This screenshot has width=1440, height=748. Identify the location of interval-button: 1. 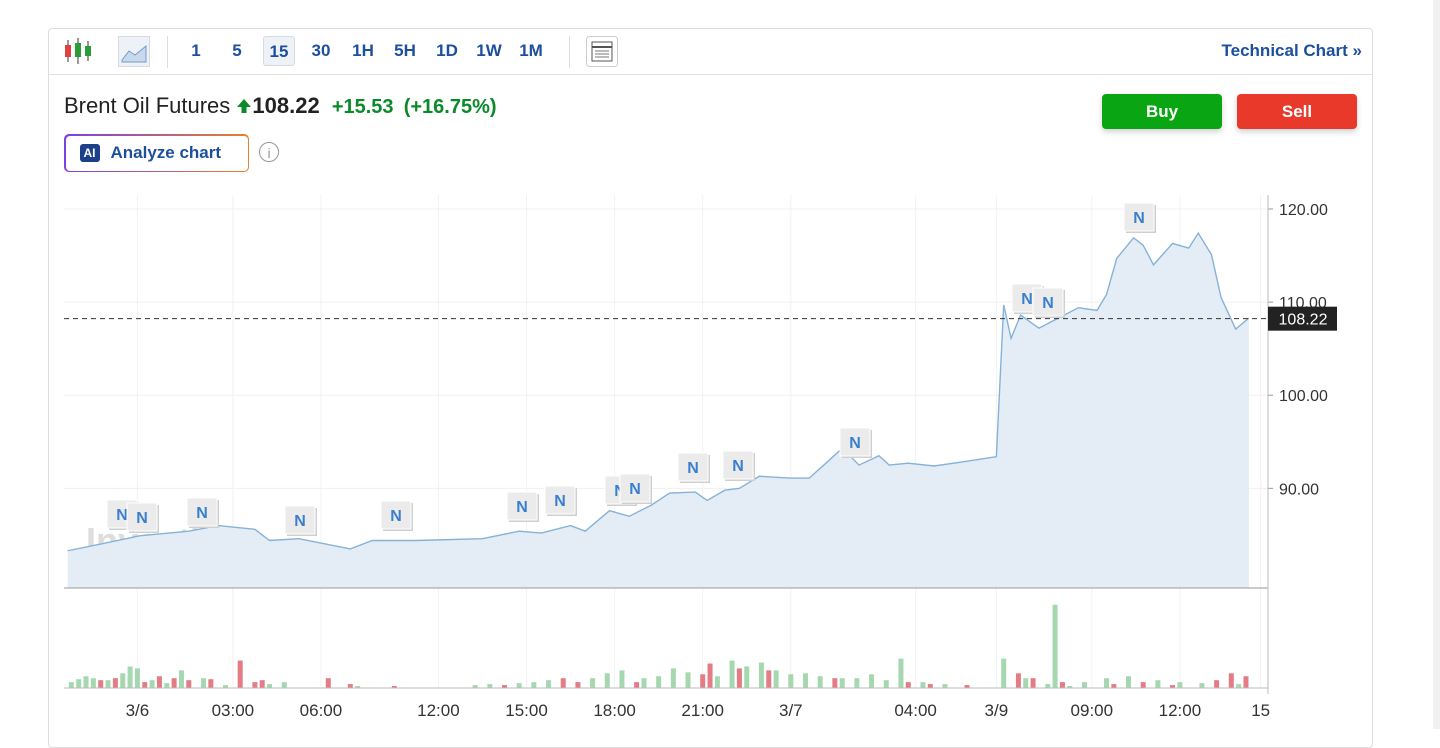
(196, 50).